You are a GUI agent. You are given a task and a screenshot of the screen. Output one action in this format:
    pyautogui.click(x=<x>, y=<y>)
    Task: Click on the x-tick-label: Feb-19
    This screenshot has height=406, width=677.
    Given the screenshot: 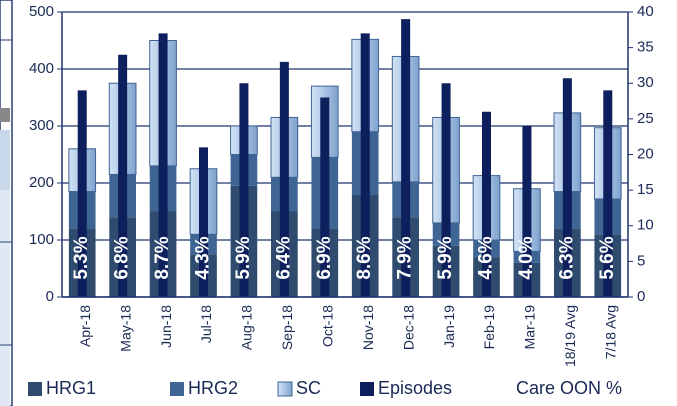 What is the action you would take?
    pyautogui.click(x=489, y=327)
    